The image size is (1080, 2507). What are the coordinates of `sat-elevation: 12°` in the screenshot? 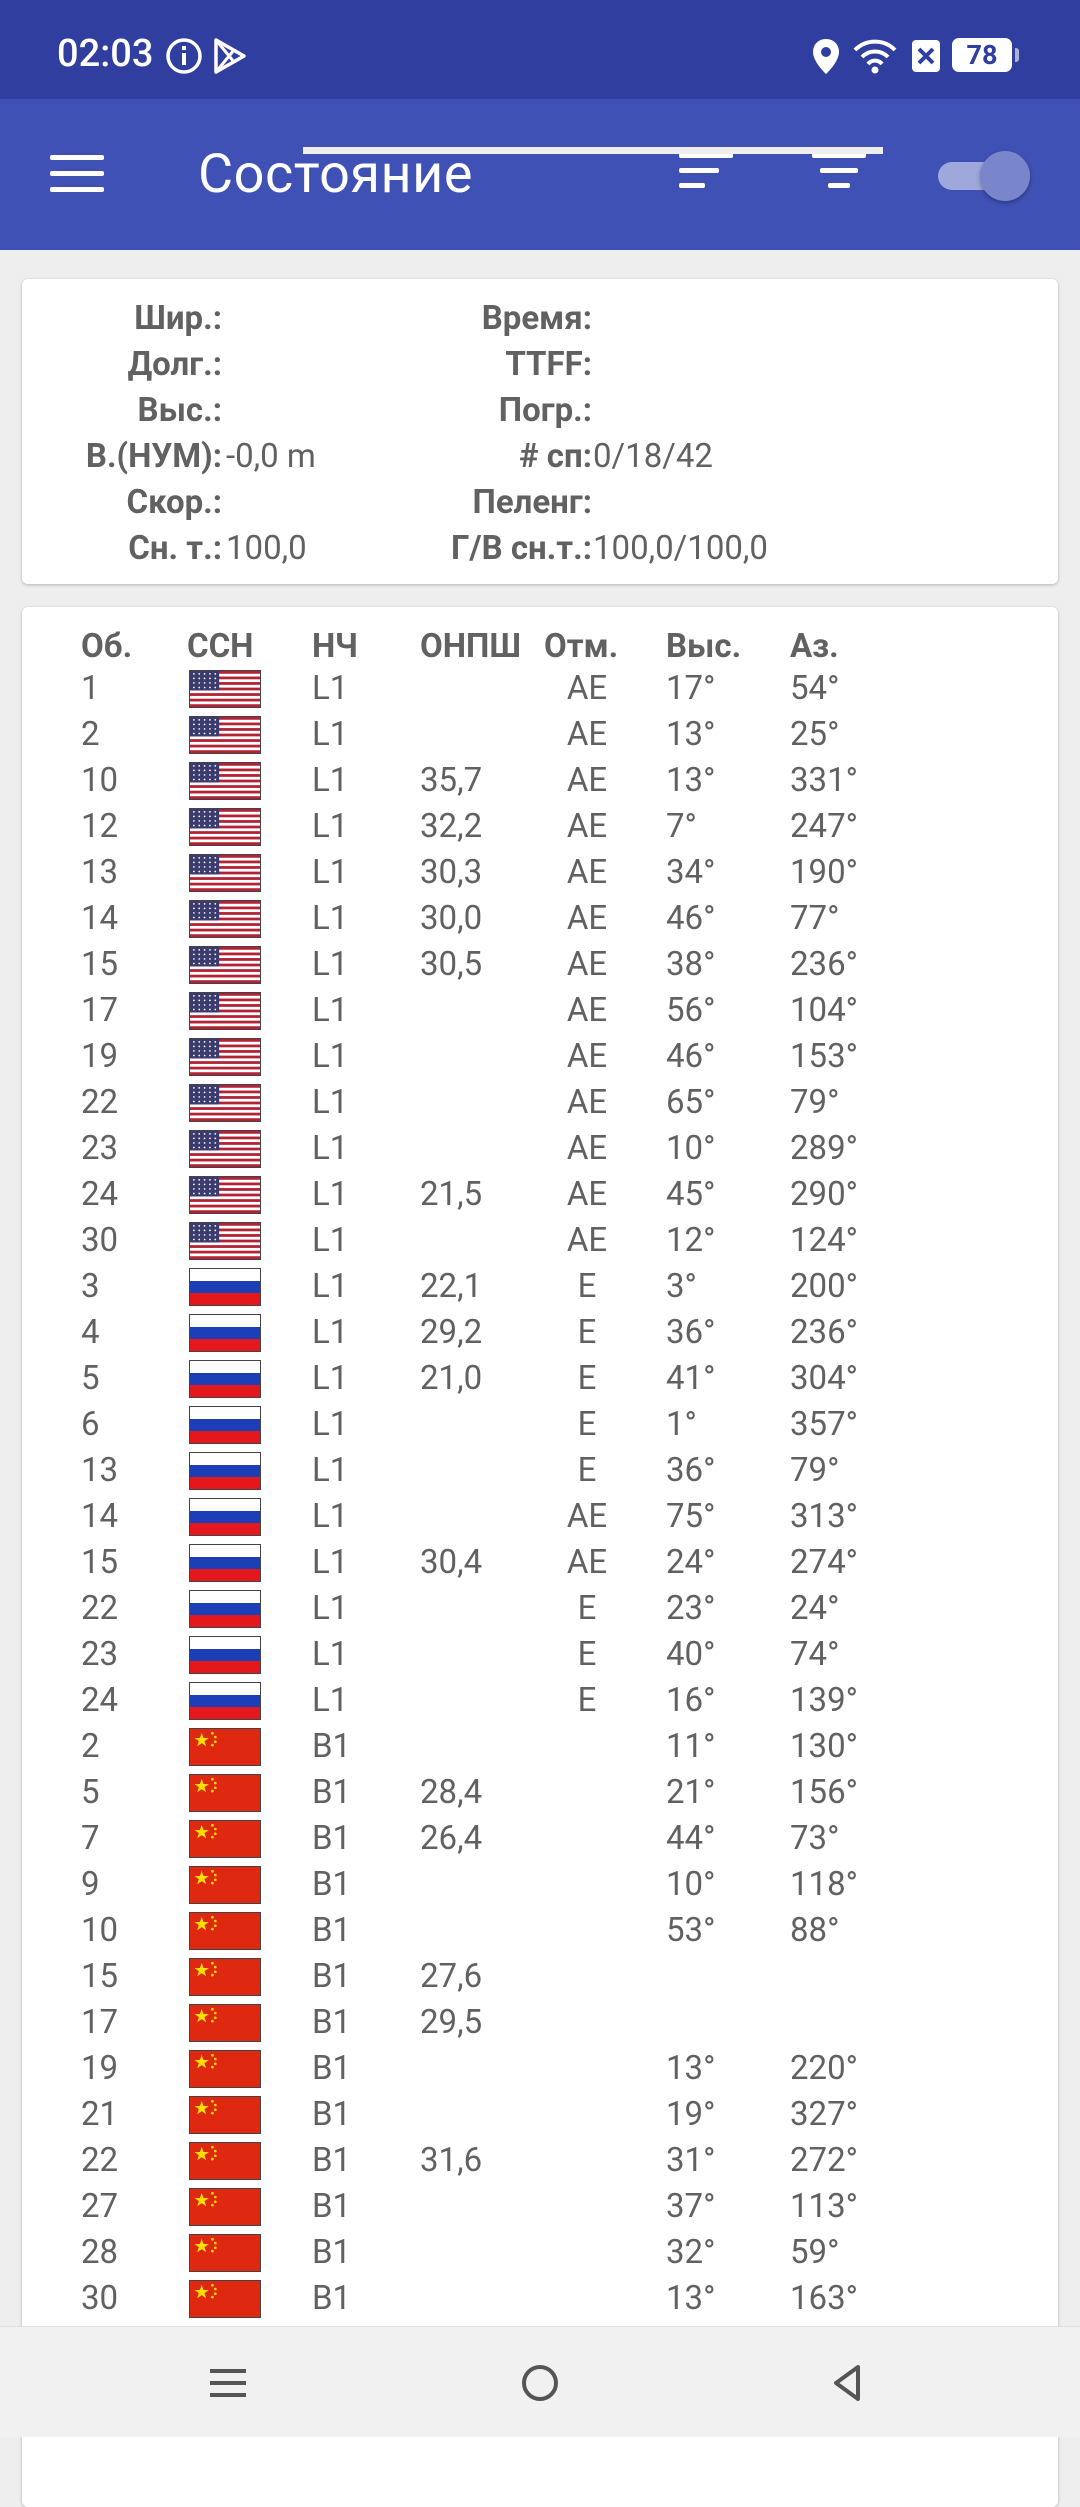 It's located at (691, 1240).